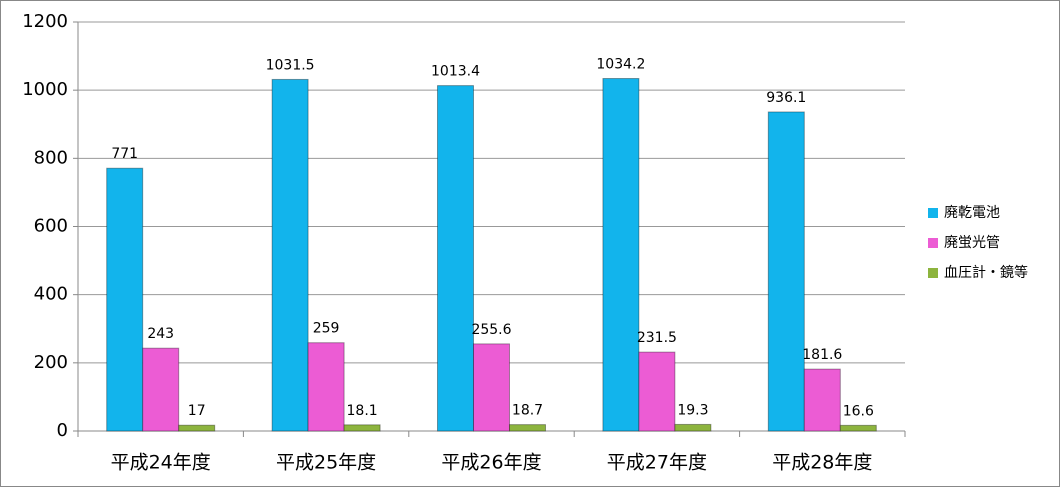 The image size is (1060, 487). I want to click on x-tick-label: 平成24年度, so click(161, 463).